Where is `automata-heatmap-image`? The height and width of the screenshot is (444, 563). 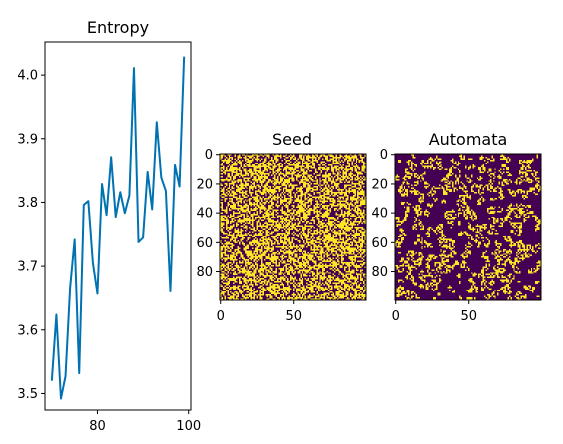
automata-heatmap-image is located at coordinates (468, 227).